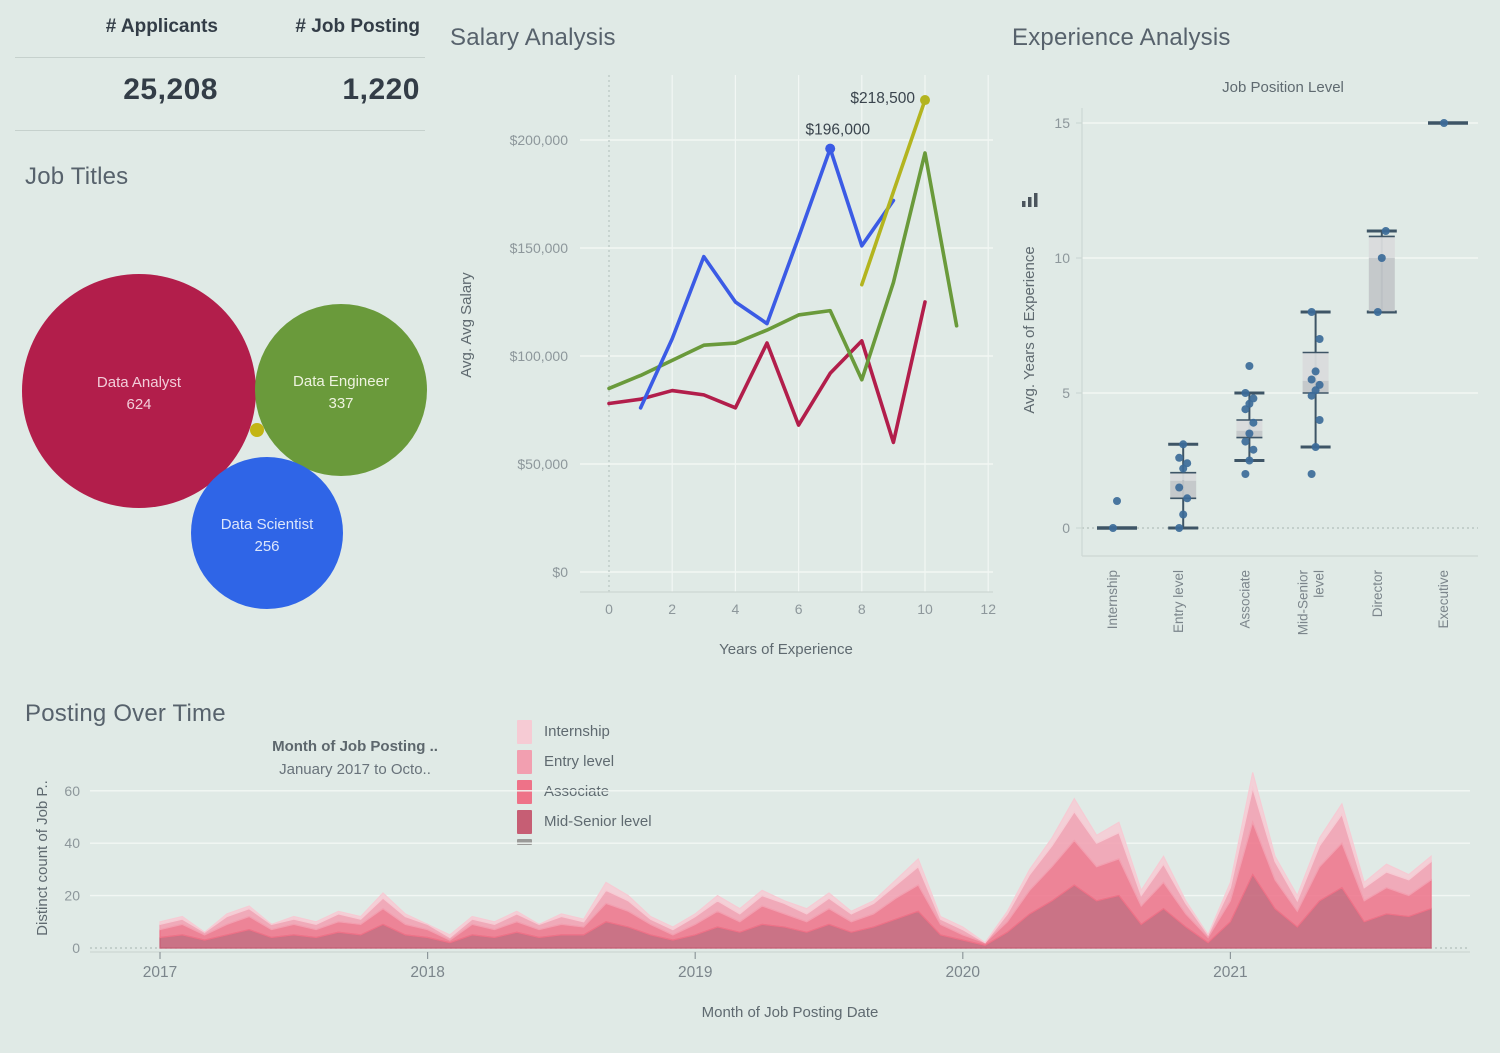  What do you see at coordinates (1030, 200) in the screenshot?
I see `sort-bars-icon` at bounding box center [1030, 200].